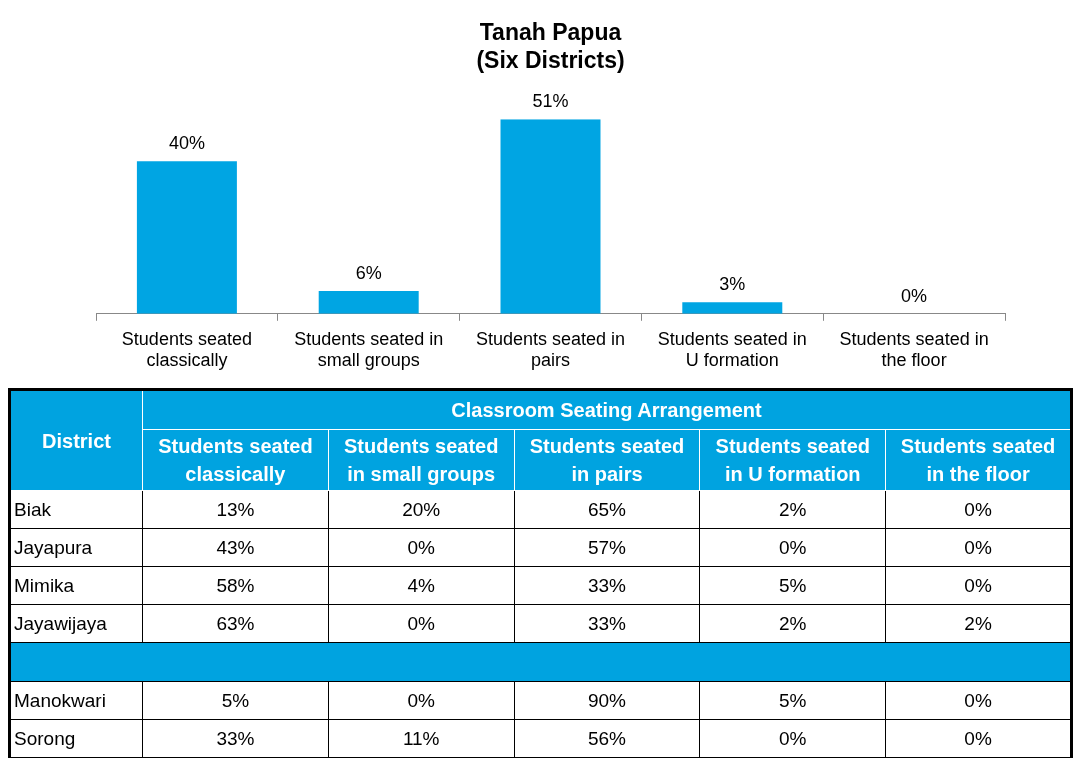 The height and width of the screenshot is (767, 1073). What do you see at coordinates (732, 284) in the screenshot?
I see `data-label: 3%` at bounding box center [732, 284].